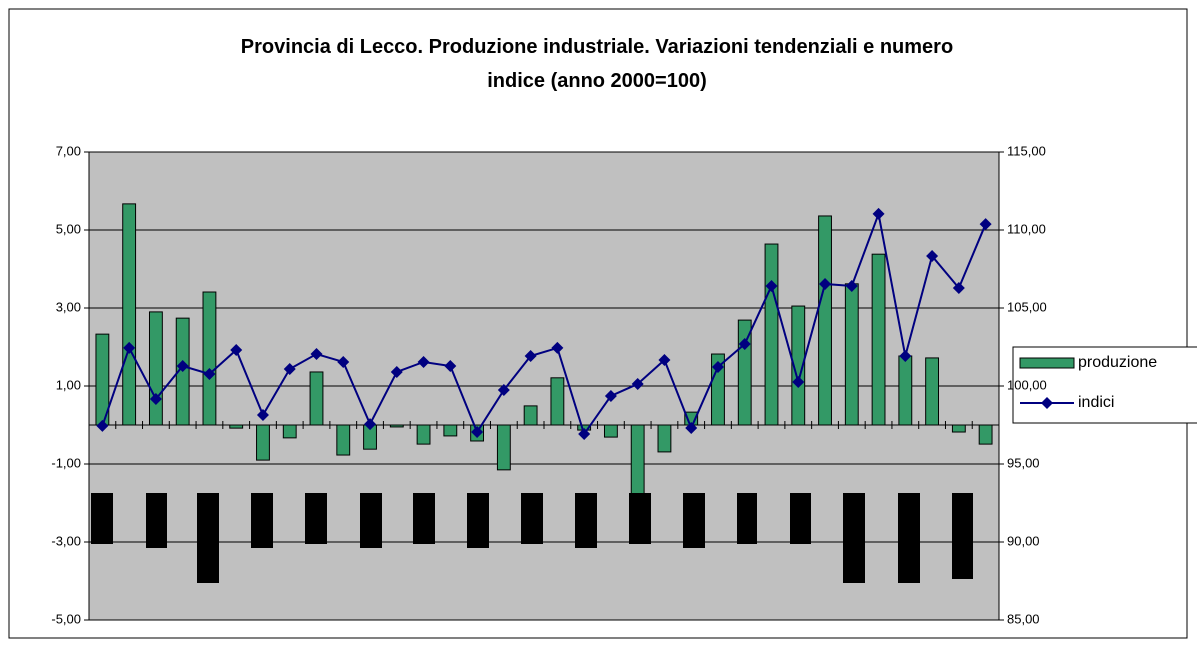  What do you see at coordinates (68, 228) in the screenshot?
I see `y-tick-label: 5,00` at bounding box center [68, 228].